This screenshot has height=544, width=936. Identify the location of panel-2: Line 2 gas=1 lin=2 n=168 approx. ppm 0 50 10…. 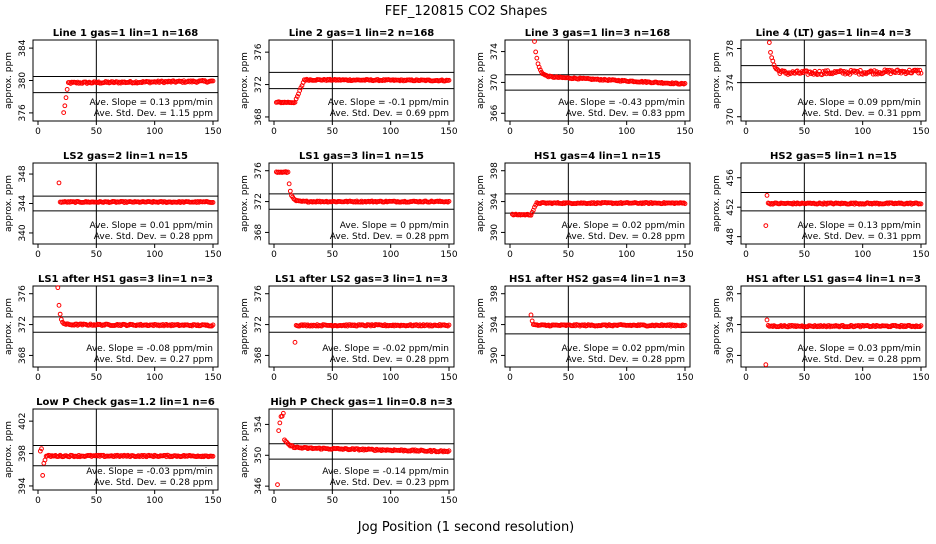
(349, 82).